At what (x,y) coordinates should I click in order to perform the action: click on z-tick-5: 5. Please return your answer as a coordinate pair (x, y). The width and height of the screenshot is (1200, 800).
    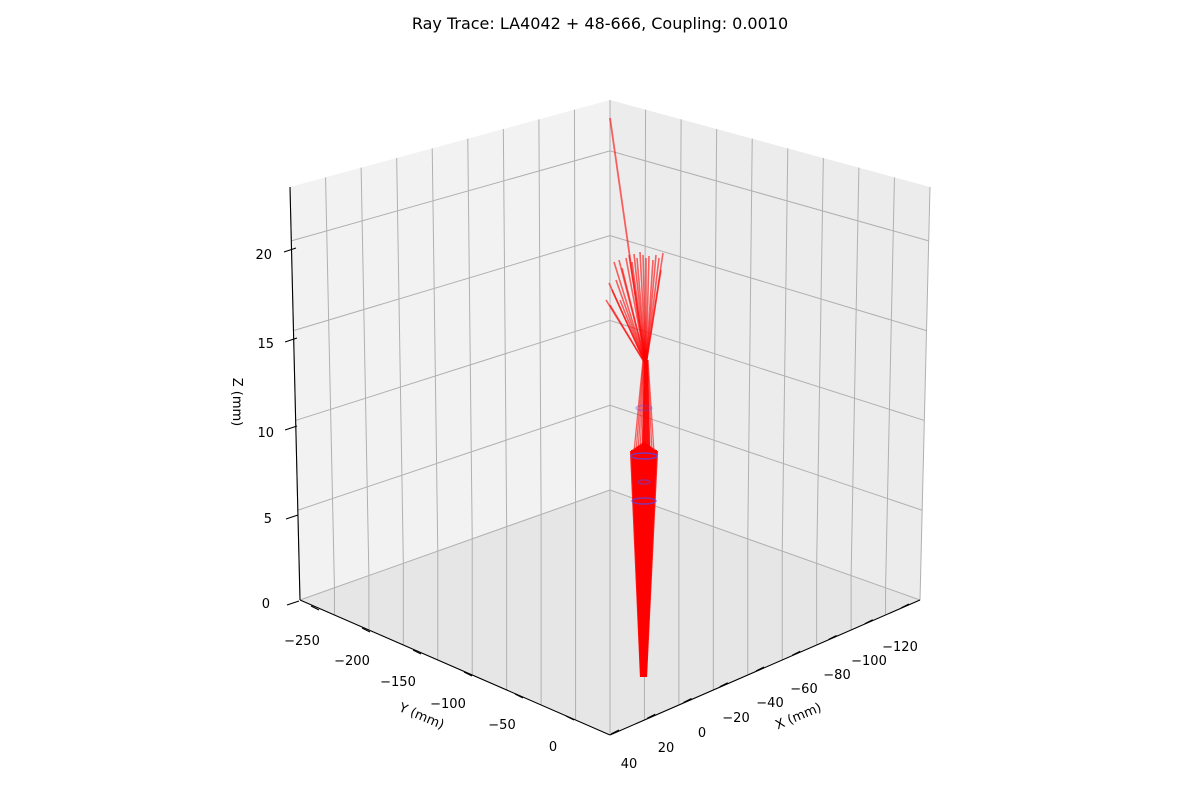
    Looking at the image, I should click on (268, 519).